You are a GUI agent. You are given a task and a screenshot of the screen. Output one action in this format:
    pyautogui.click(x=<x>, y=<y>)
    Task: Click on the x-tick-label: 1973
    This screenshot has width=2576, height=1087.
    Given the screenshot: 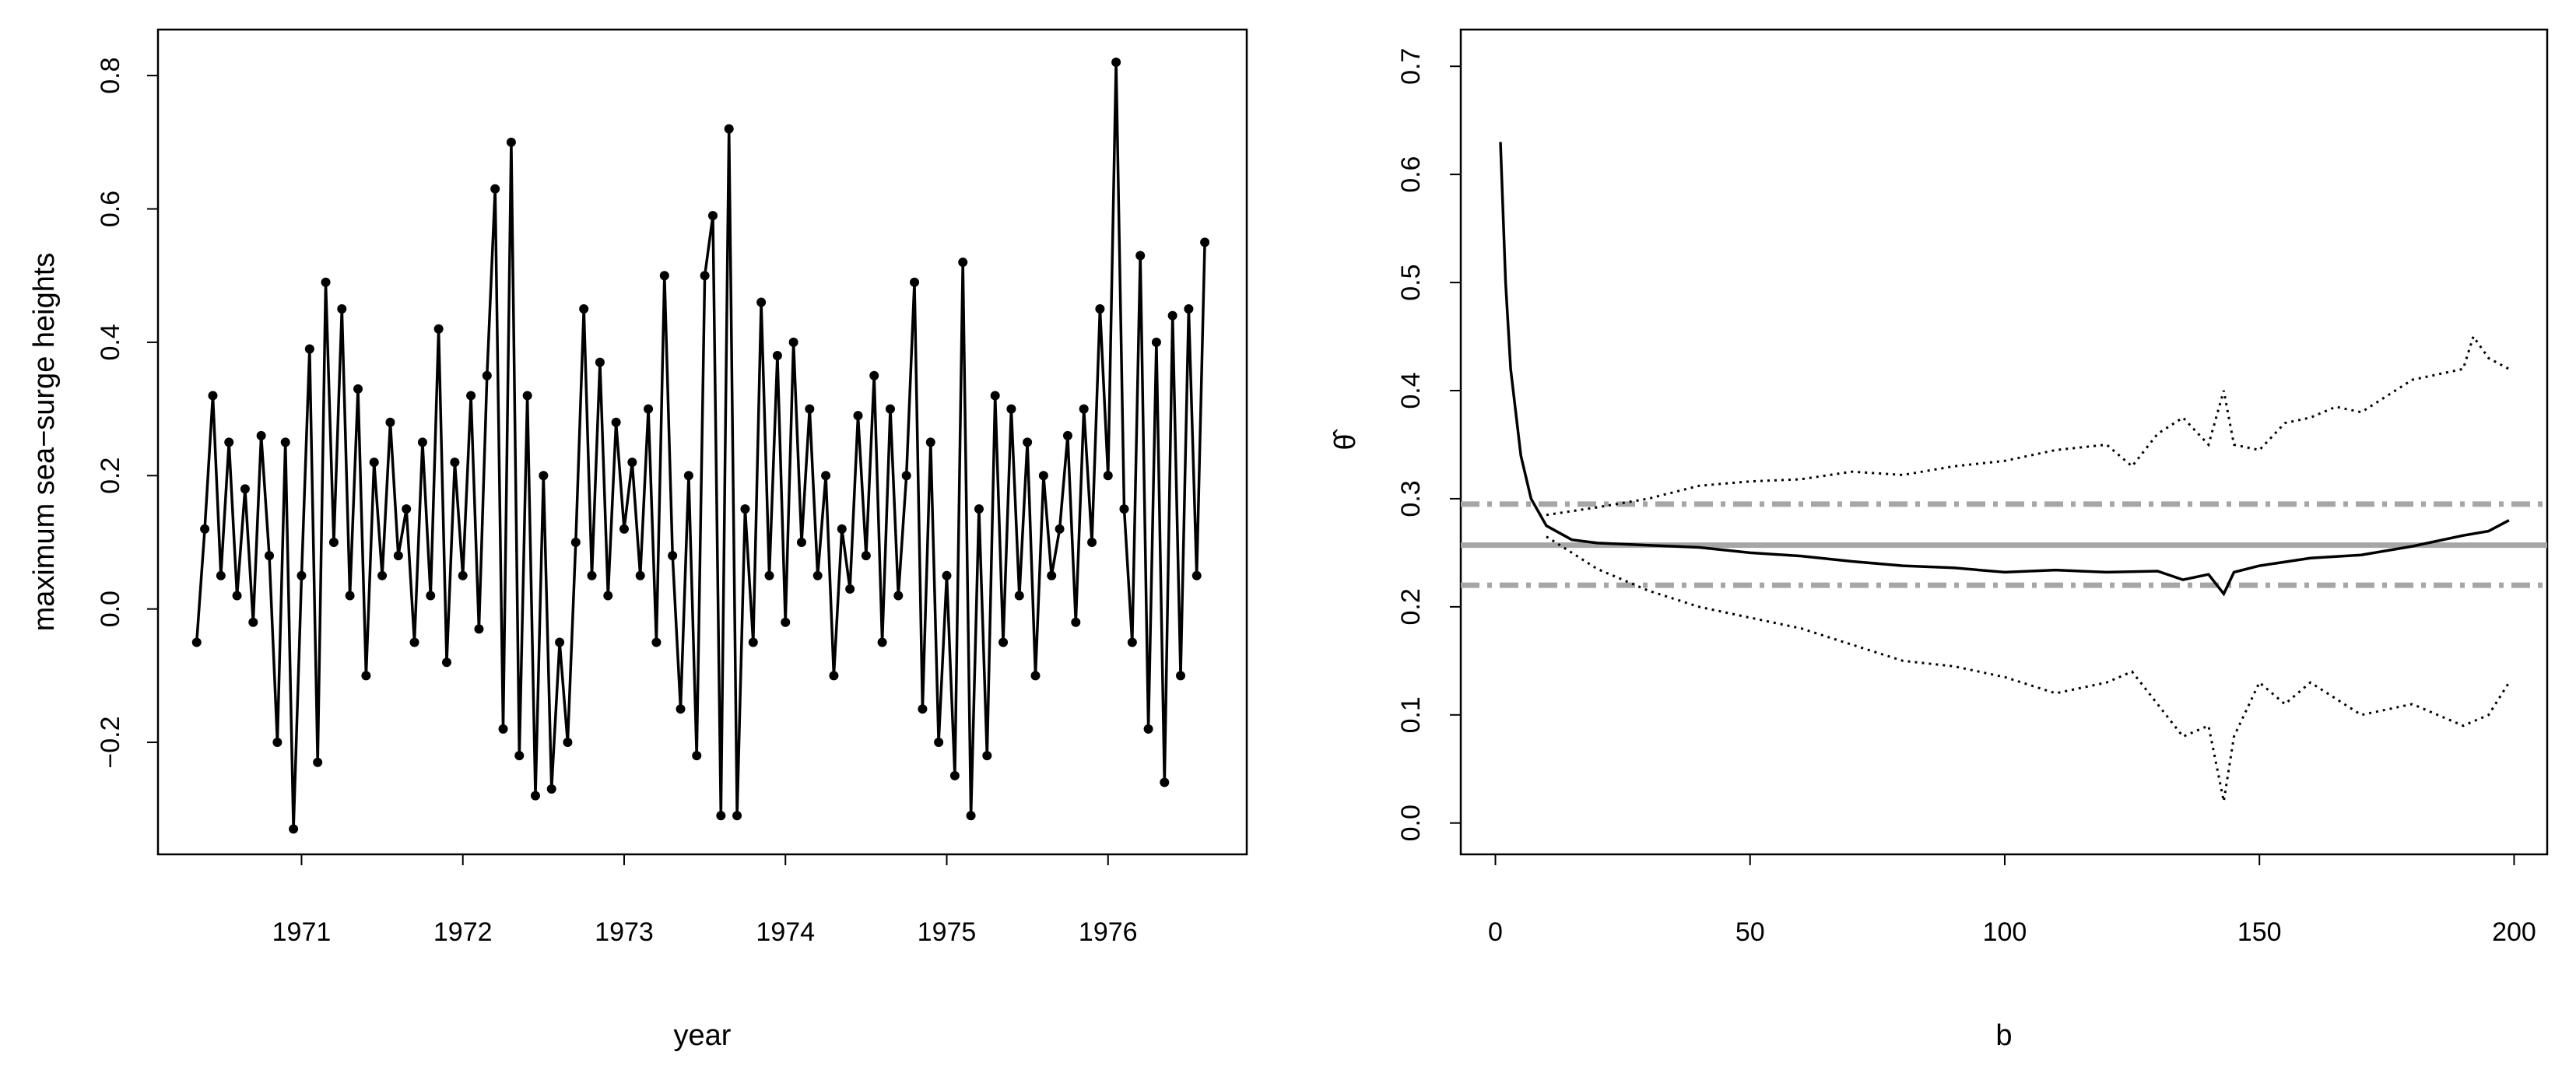 What is the action you would take?
    pyautogui.click(x=625, y=932)
    